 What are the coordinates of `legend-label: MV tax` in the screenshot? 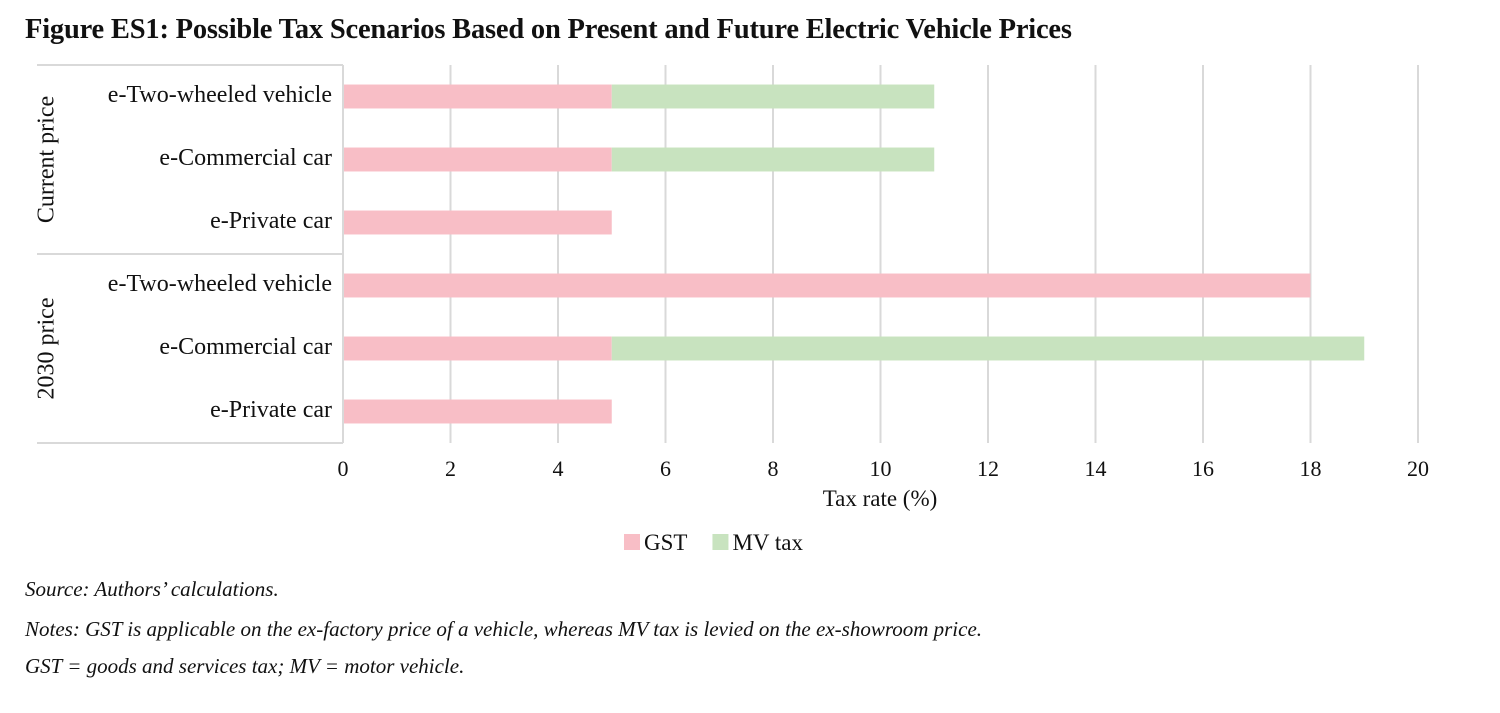 It's located at (767, 542).